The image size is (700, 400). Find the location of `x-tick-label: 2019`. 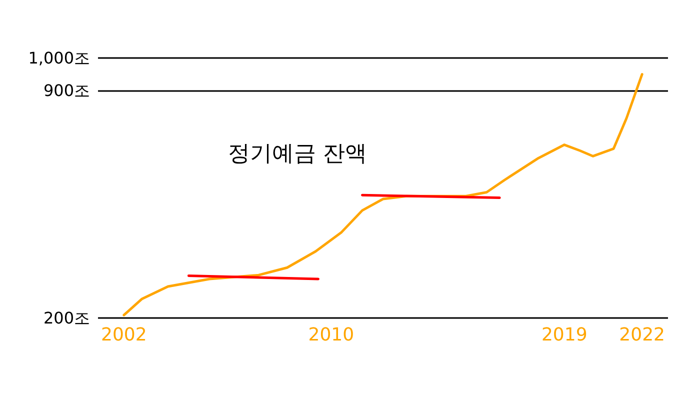

x-tick-label: 2019 is located at coordinates (564, 335).